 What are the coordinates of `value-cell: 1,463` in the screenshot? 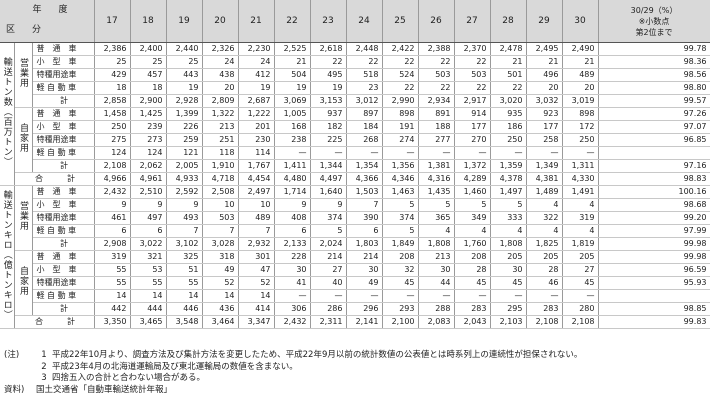 It's located at (400, 192).